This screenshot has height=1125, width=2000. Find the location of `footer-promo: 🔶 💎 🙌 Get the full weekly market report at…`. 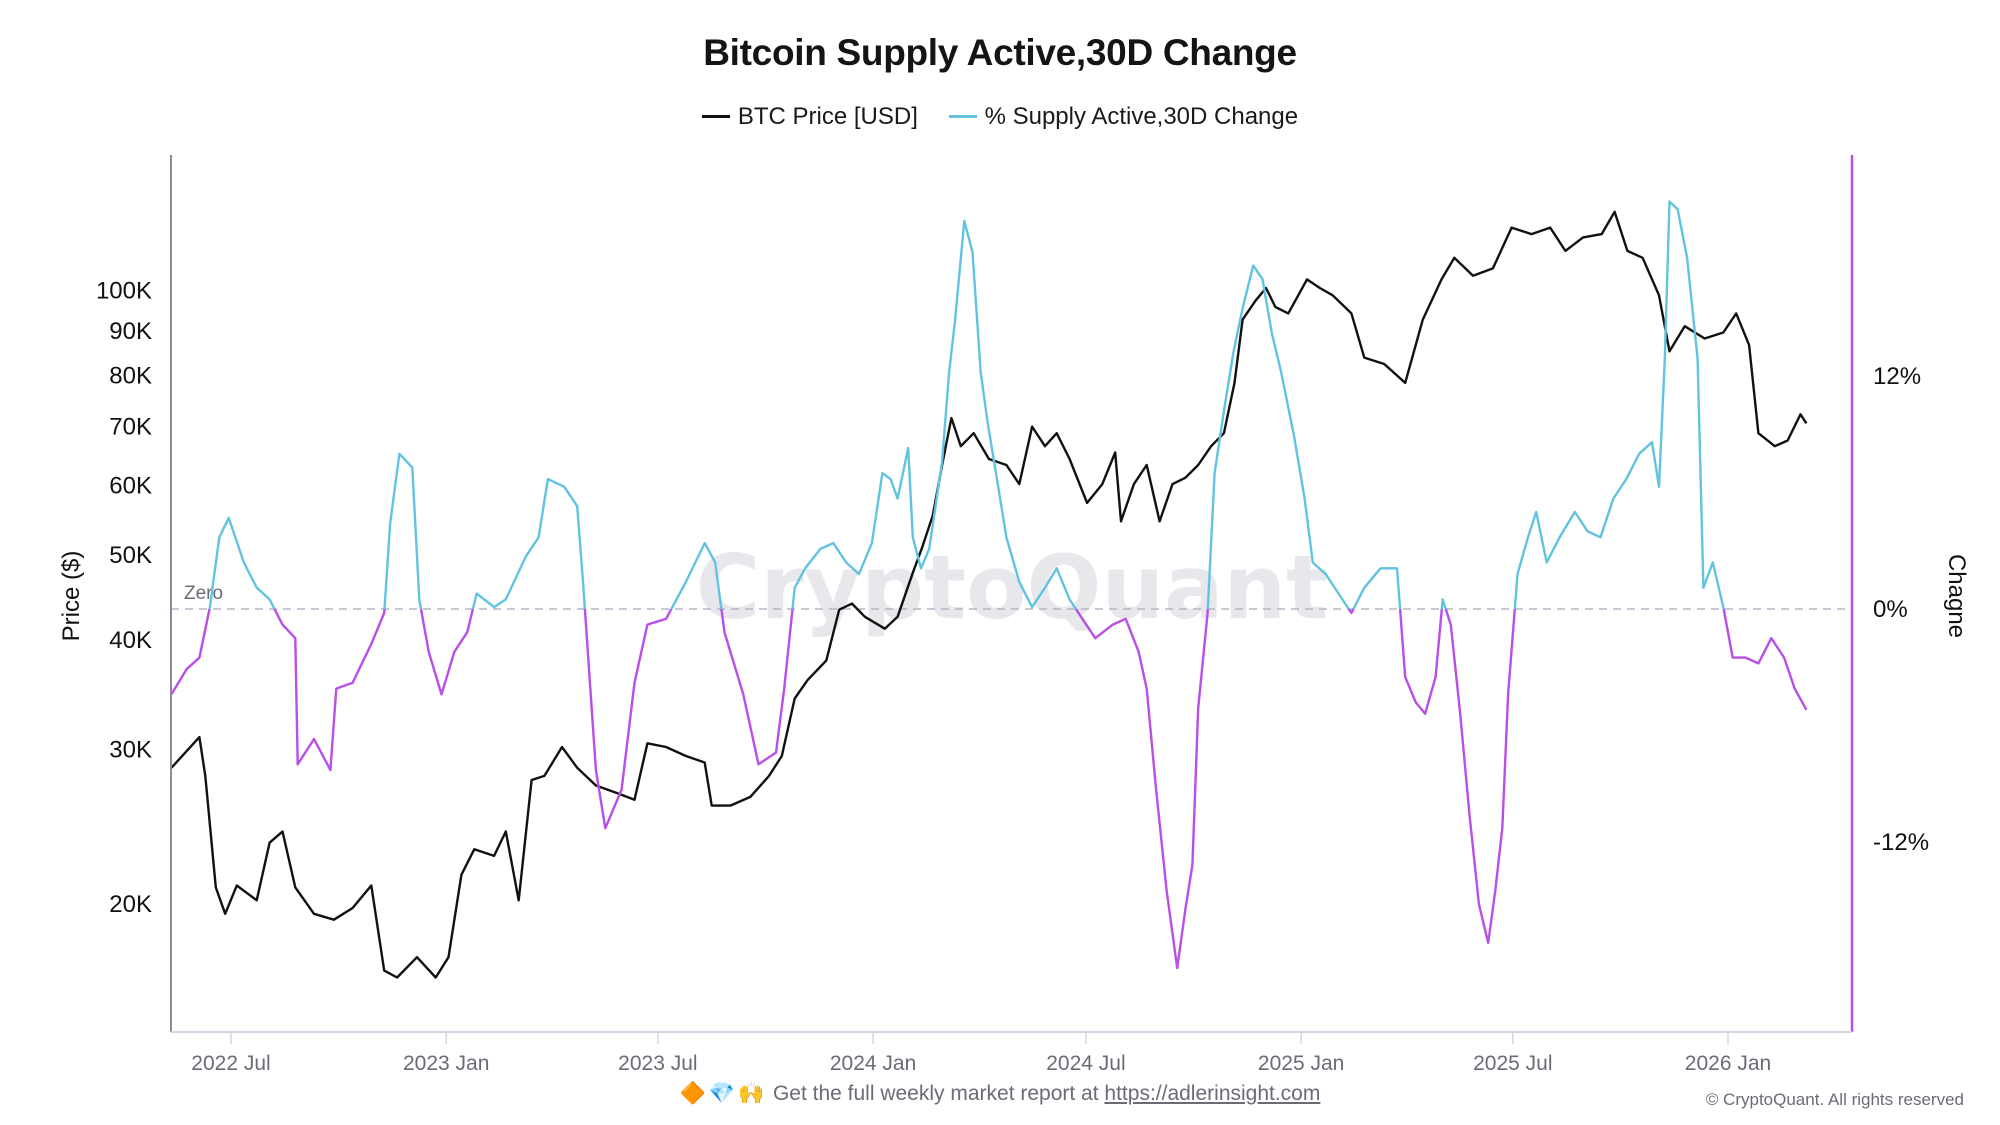

footer-promo: 🔶 💎 🙌 Get the full weekly market report at… is located at coordinates (1000, 1094).